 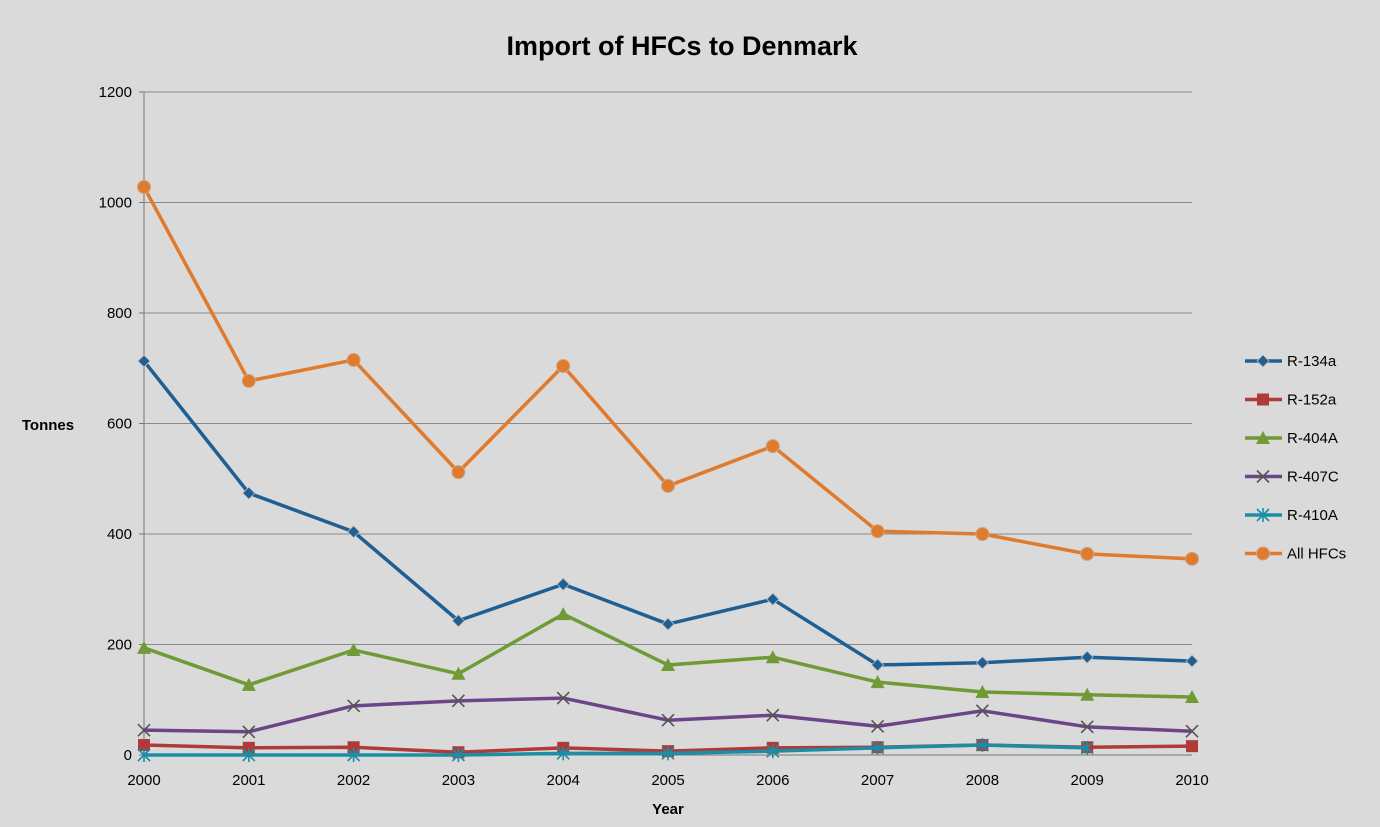 What do you see at coordinates (667, 780) in the screenshot?
I see `x-tick-label: 2005` at bounding box center [667, 780].